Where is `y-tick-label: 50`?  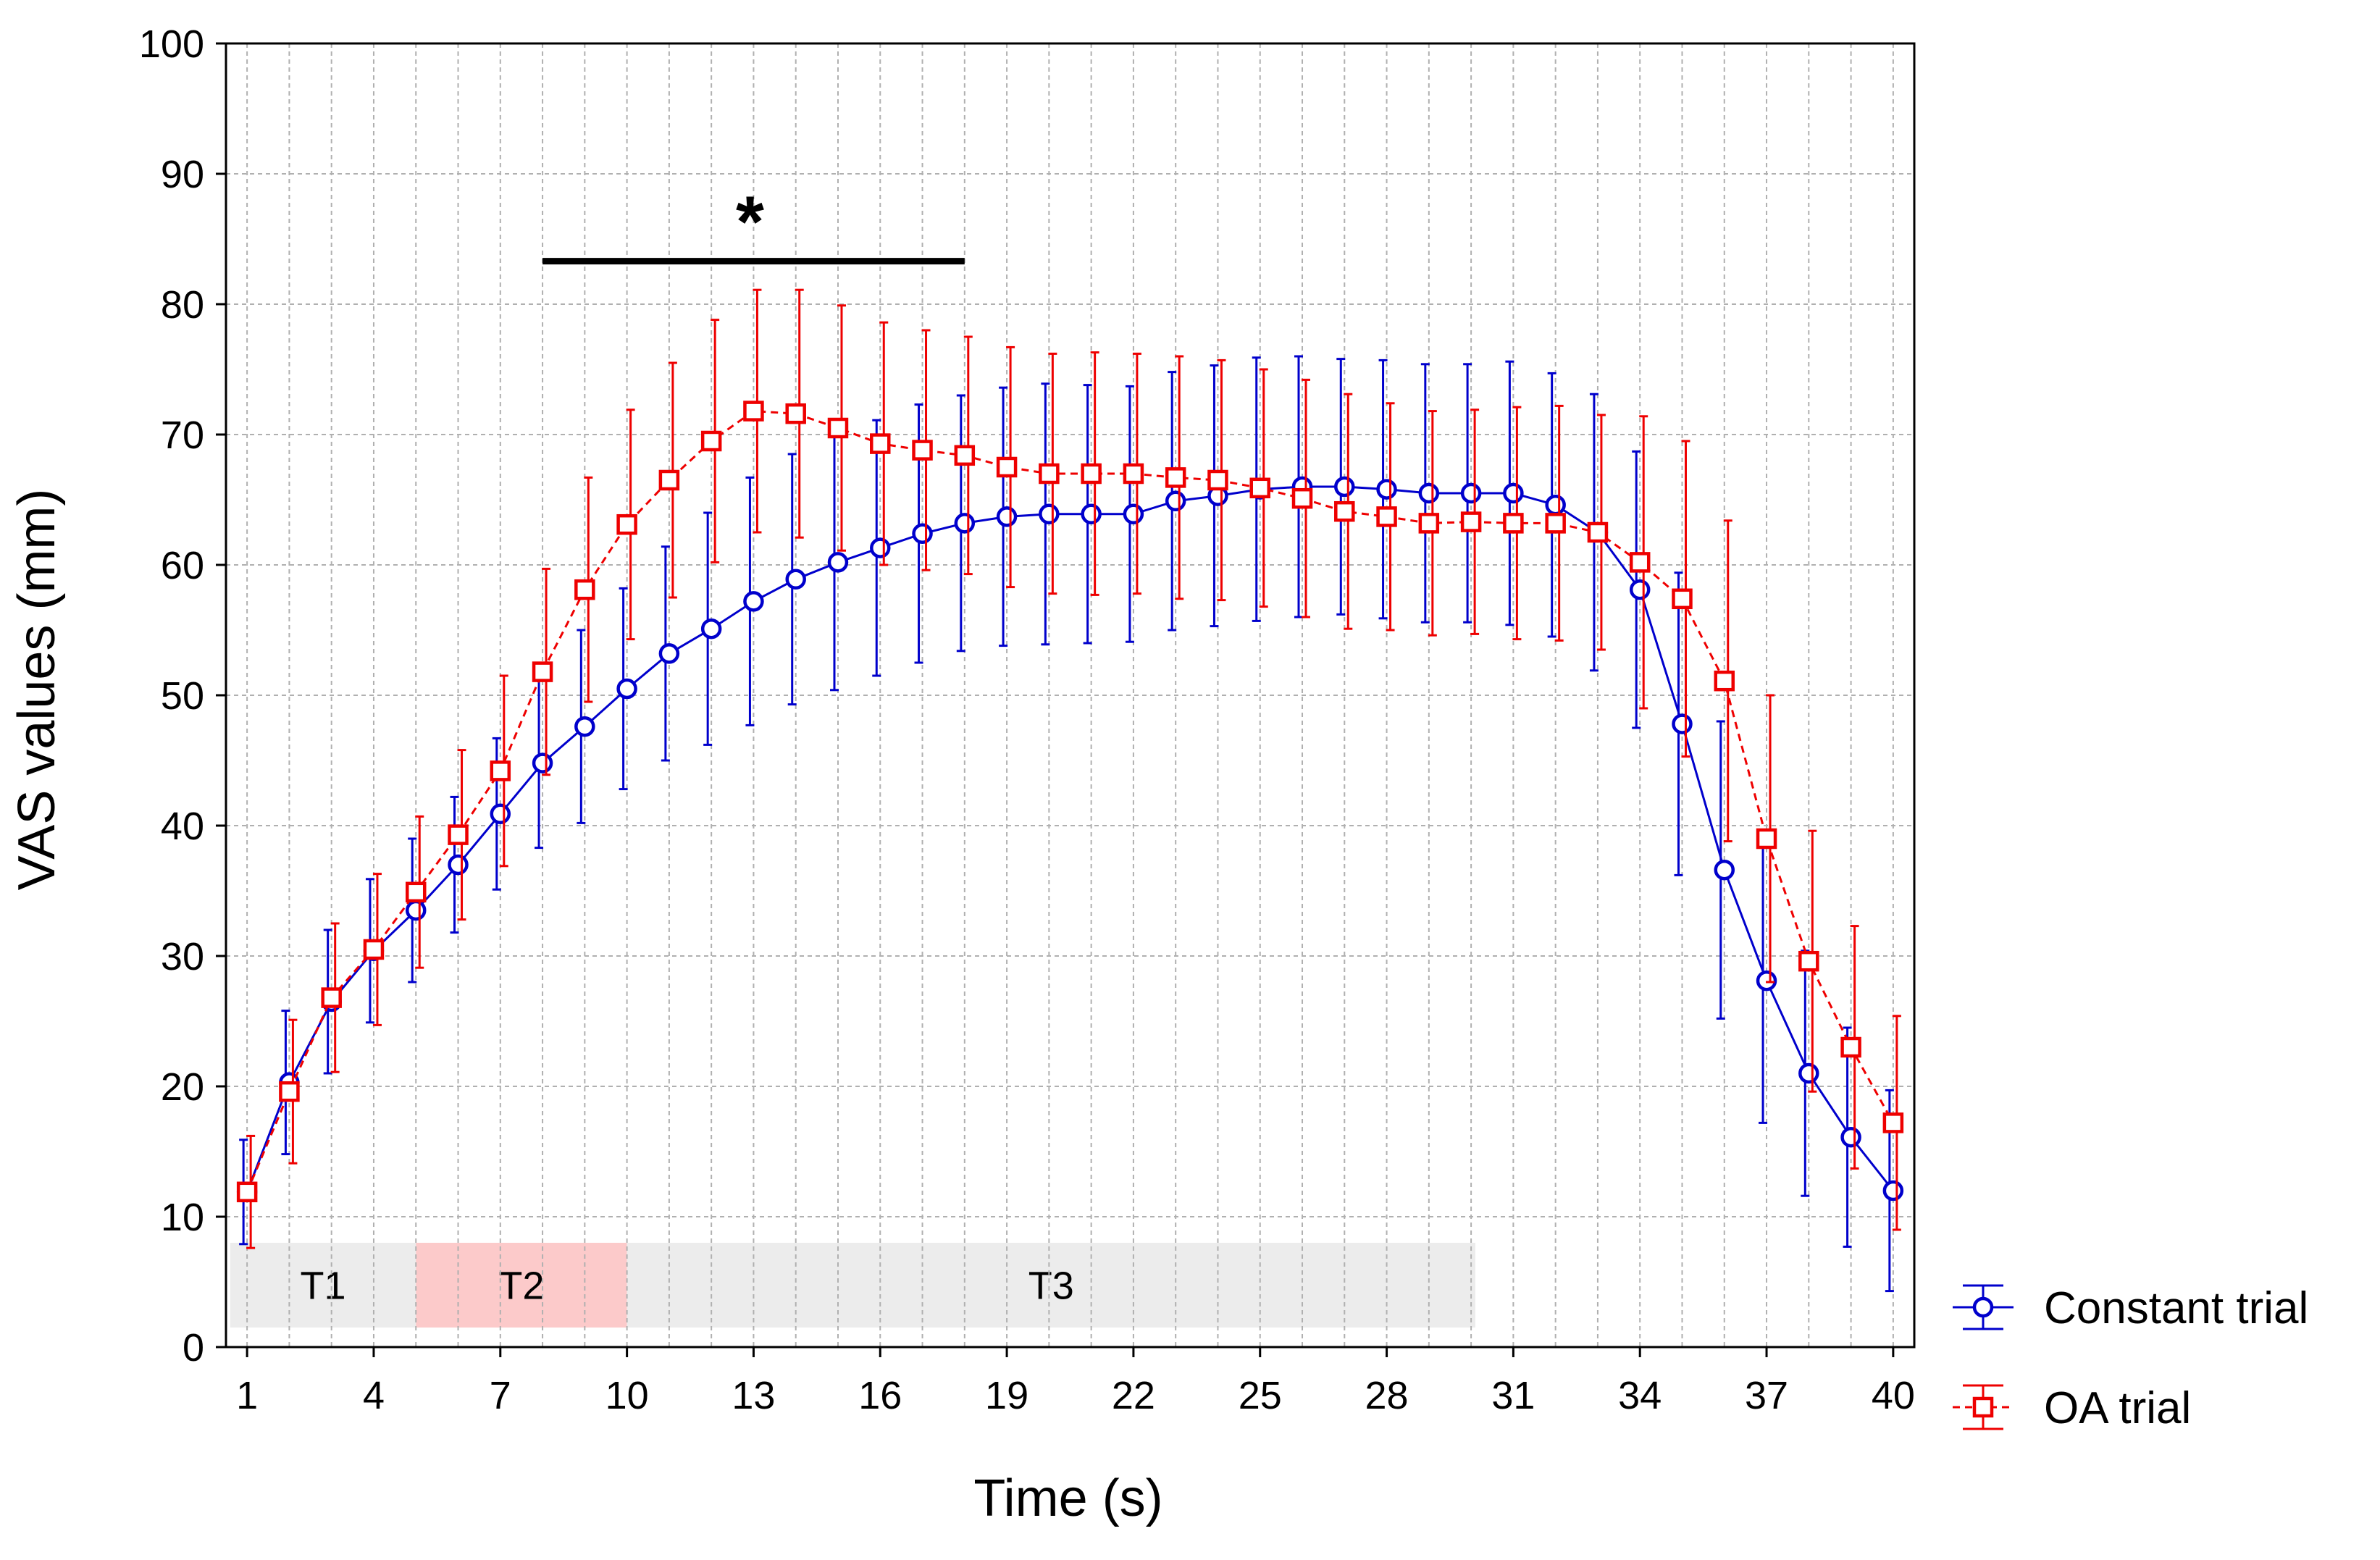
y-tick-label: 50 is located at coordinates (182, 696).